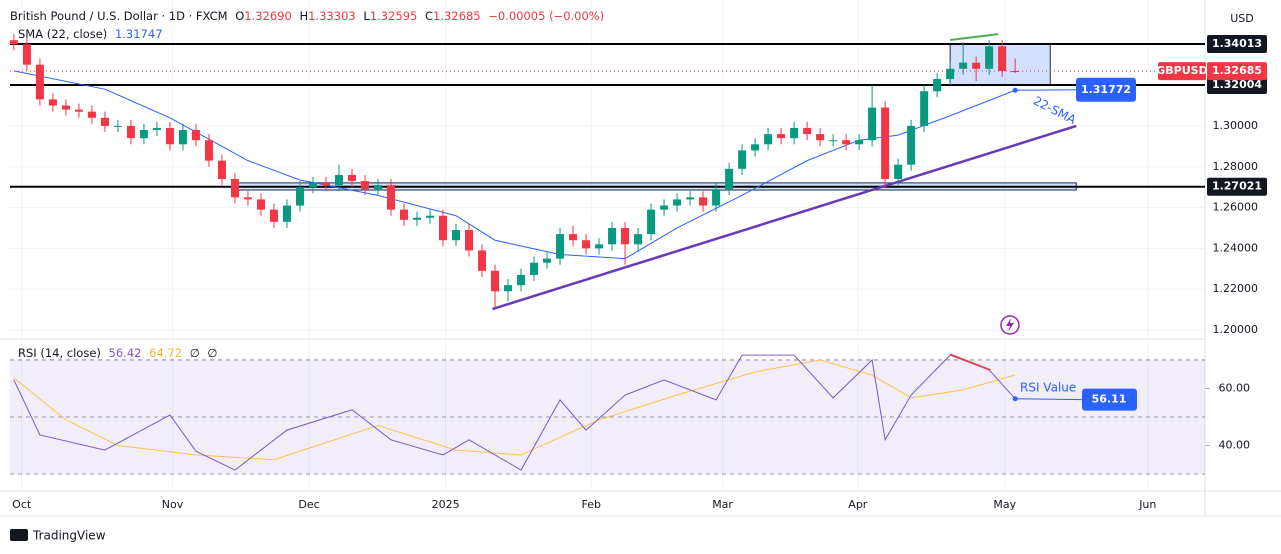 The height and width of the screenshot is (554, 1281). Describe the element at coordinates (1237, 43) in the screenshot. I see `level-label: 1.34013` at that location.